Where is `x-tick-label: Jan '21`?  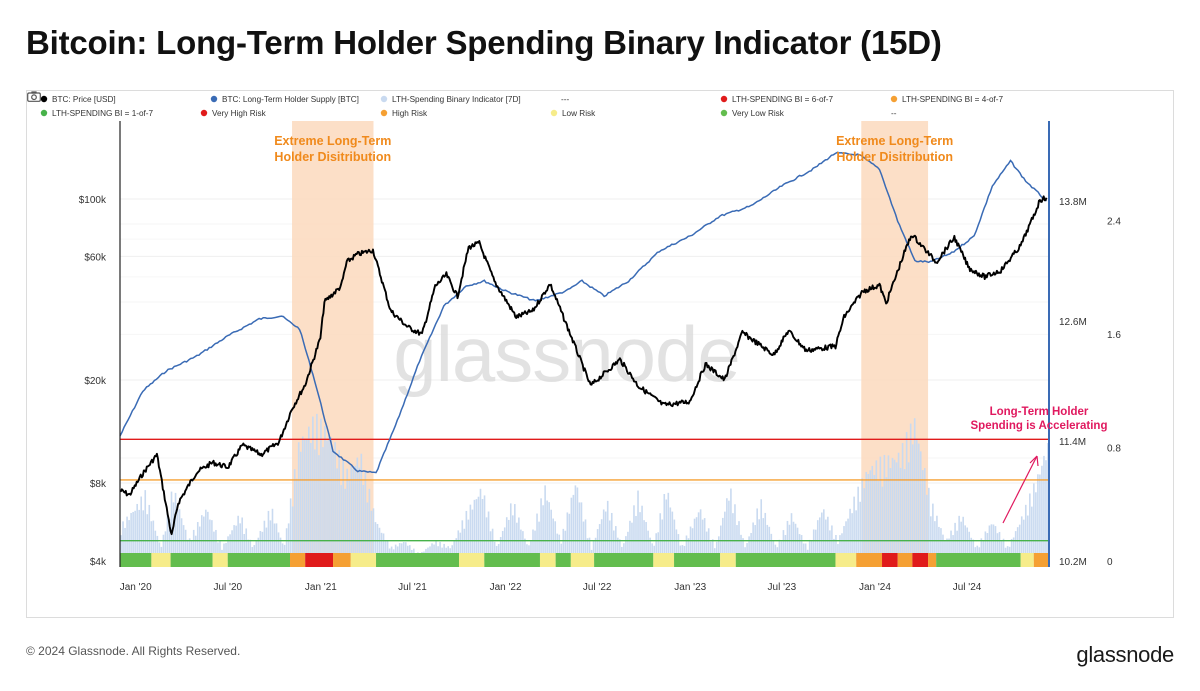 x-tick-label: Jan '21 is located at coordinates (321, 587).